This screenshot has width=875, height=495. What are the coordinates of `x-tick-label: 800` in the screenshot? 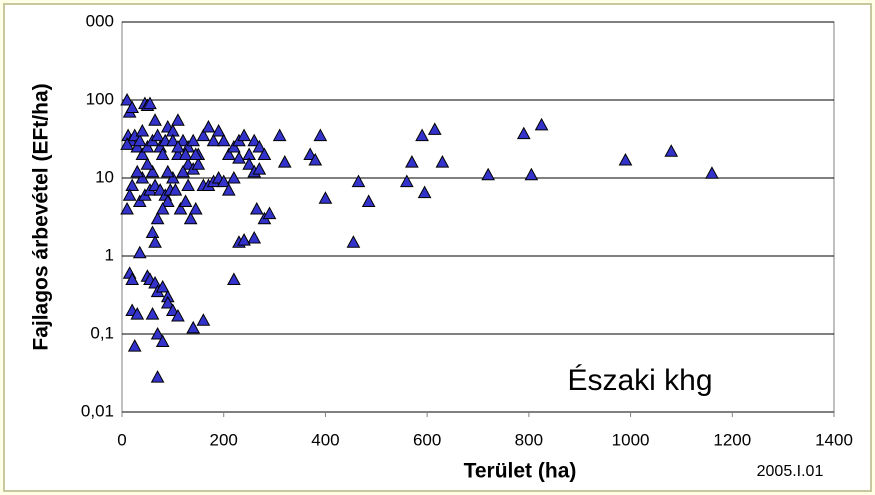 It's located at (529, 439).